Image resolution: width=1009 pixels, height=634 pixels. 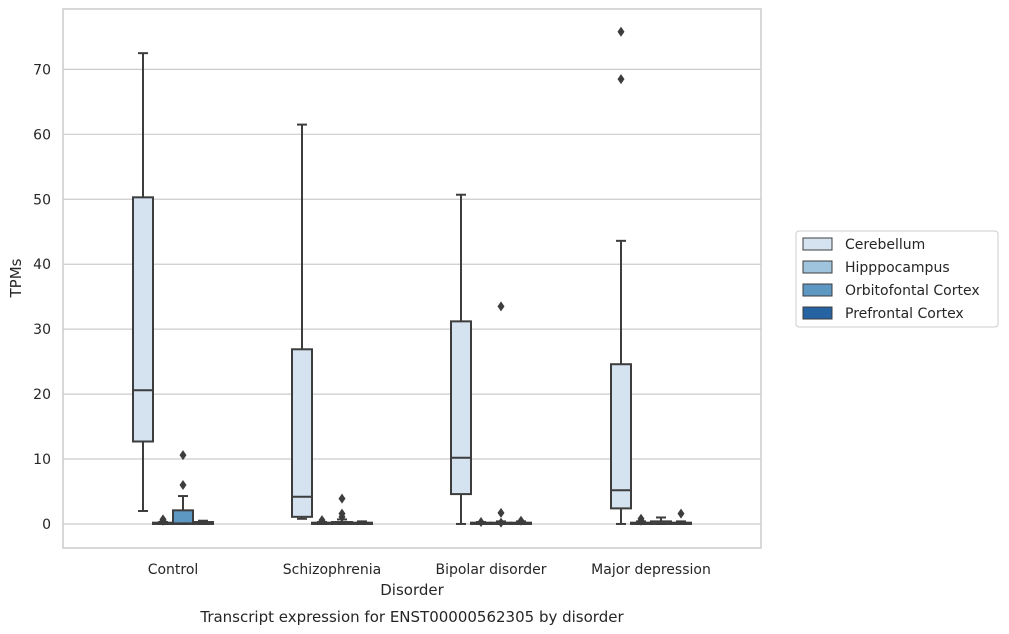 I want to click on x-axis-title: Disorder, so click(x=412, y=590).